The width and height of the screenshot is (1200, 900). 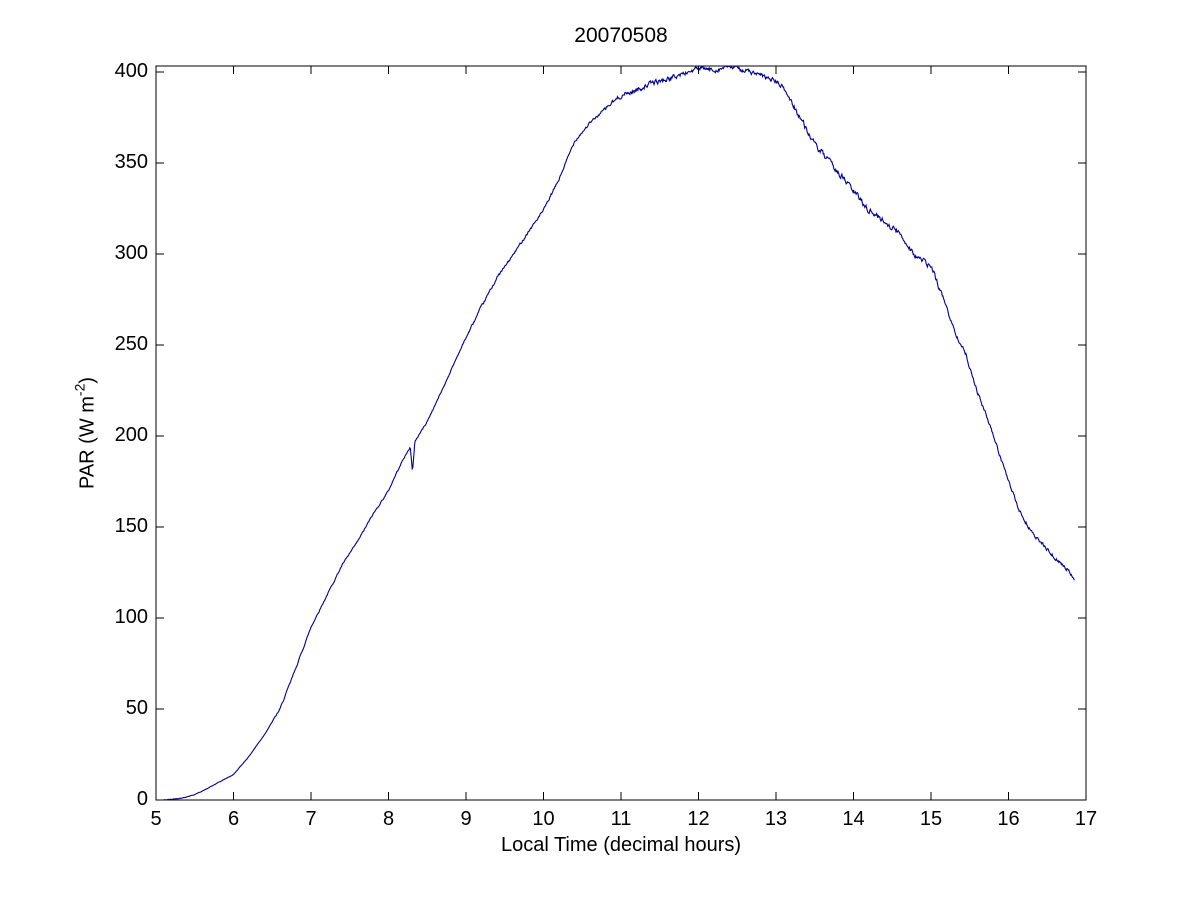 What do you see at coordinates (131, 617) in the screenshot?
I see `y-tick-label: 100` at bounding box center [131, 617].